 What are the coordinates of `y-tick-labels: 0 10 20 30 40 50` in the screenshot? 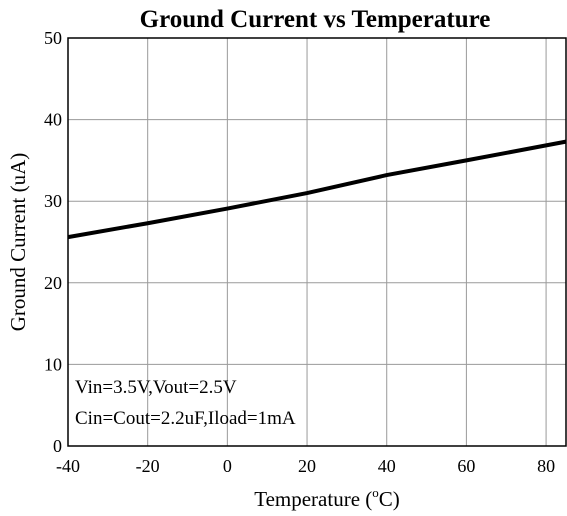 It's located at (53, 242).